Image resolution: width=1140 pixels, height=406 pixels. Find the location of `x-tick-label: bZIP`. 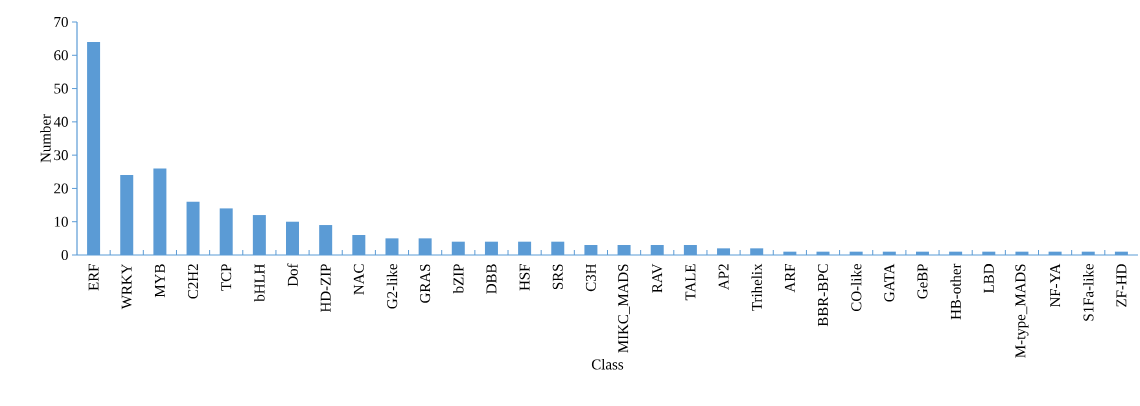

x-tick-label: bZIP is located at coordinates (458, 279).